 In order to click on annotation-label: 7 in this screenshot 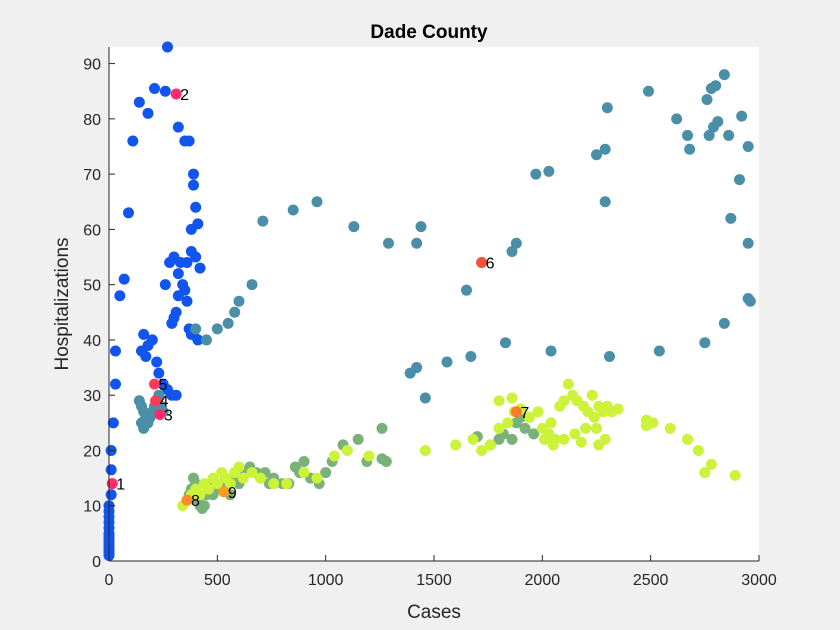, I will do `click(524, 413)`.